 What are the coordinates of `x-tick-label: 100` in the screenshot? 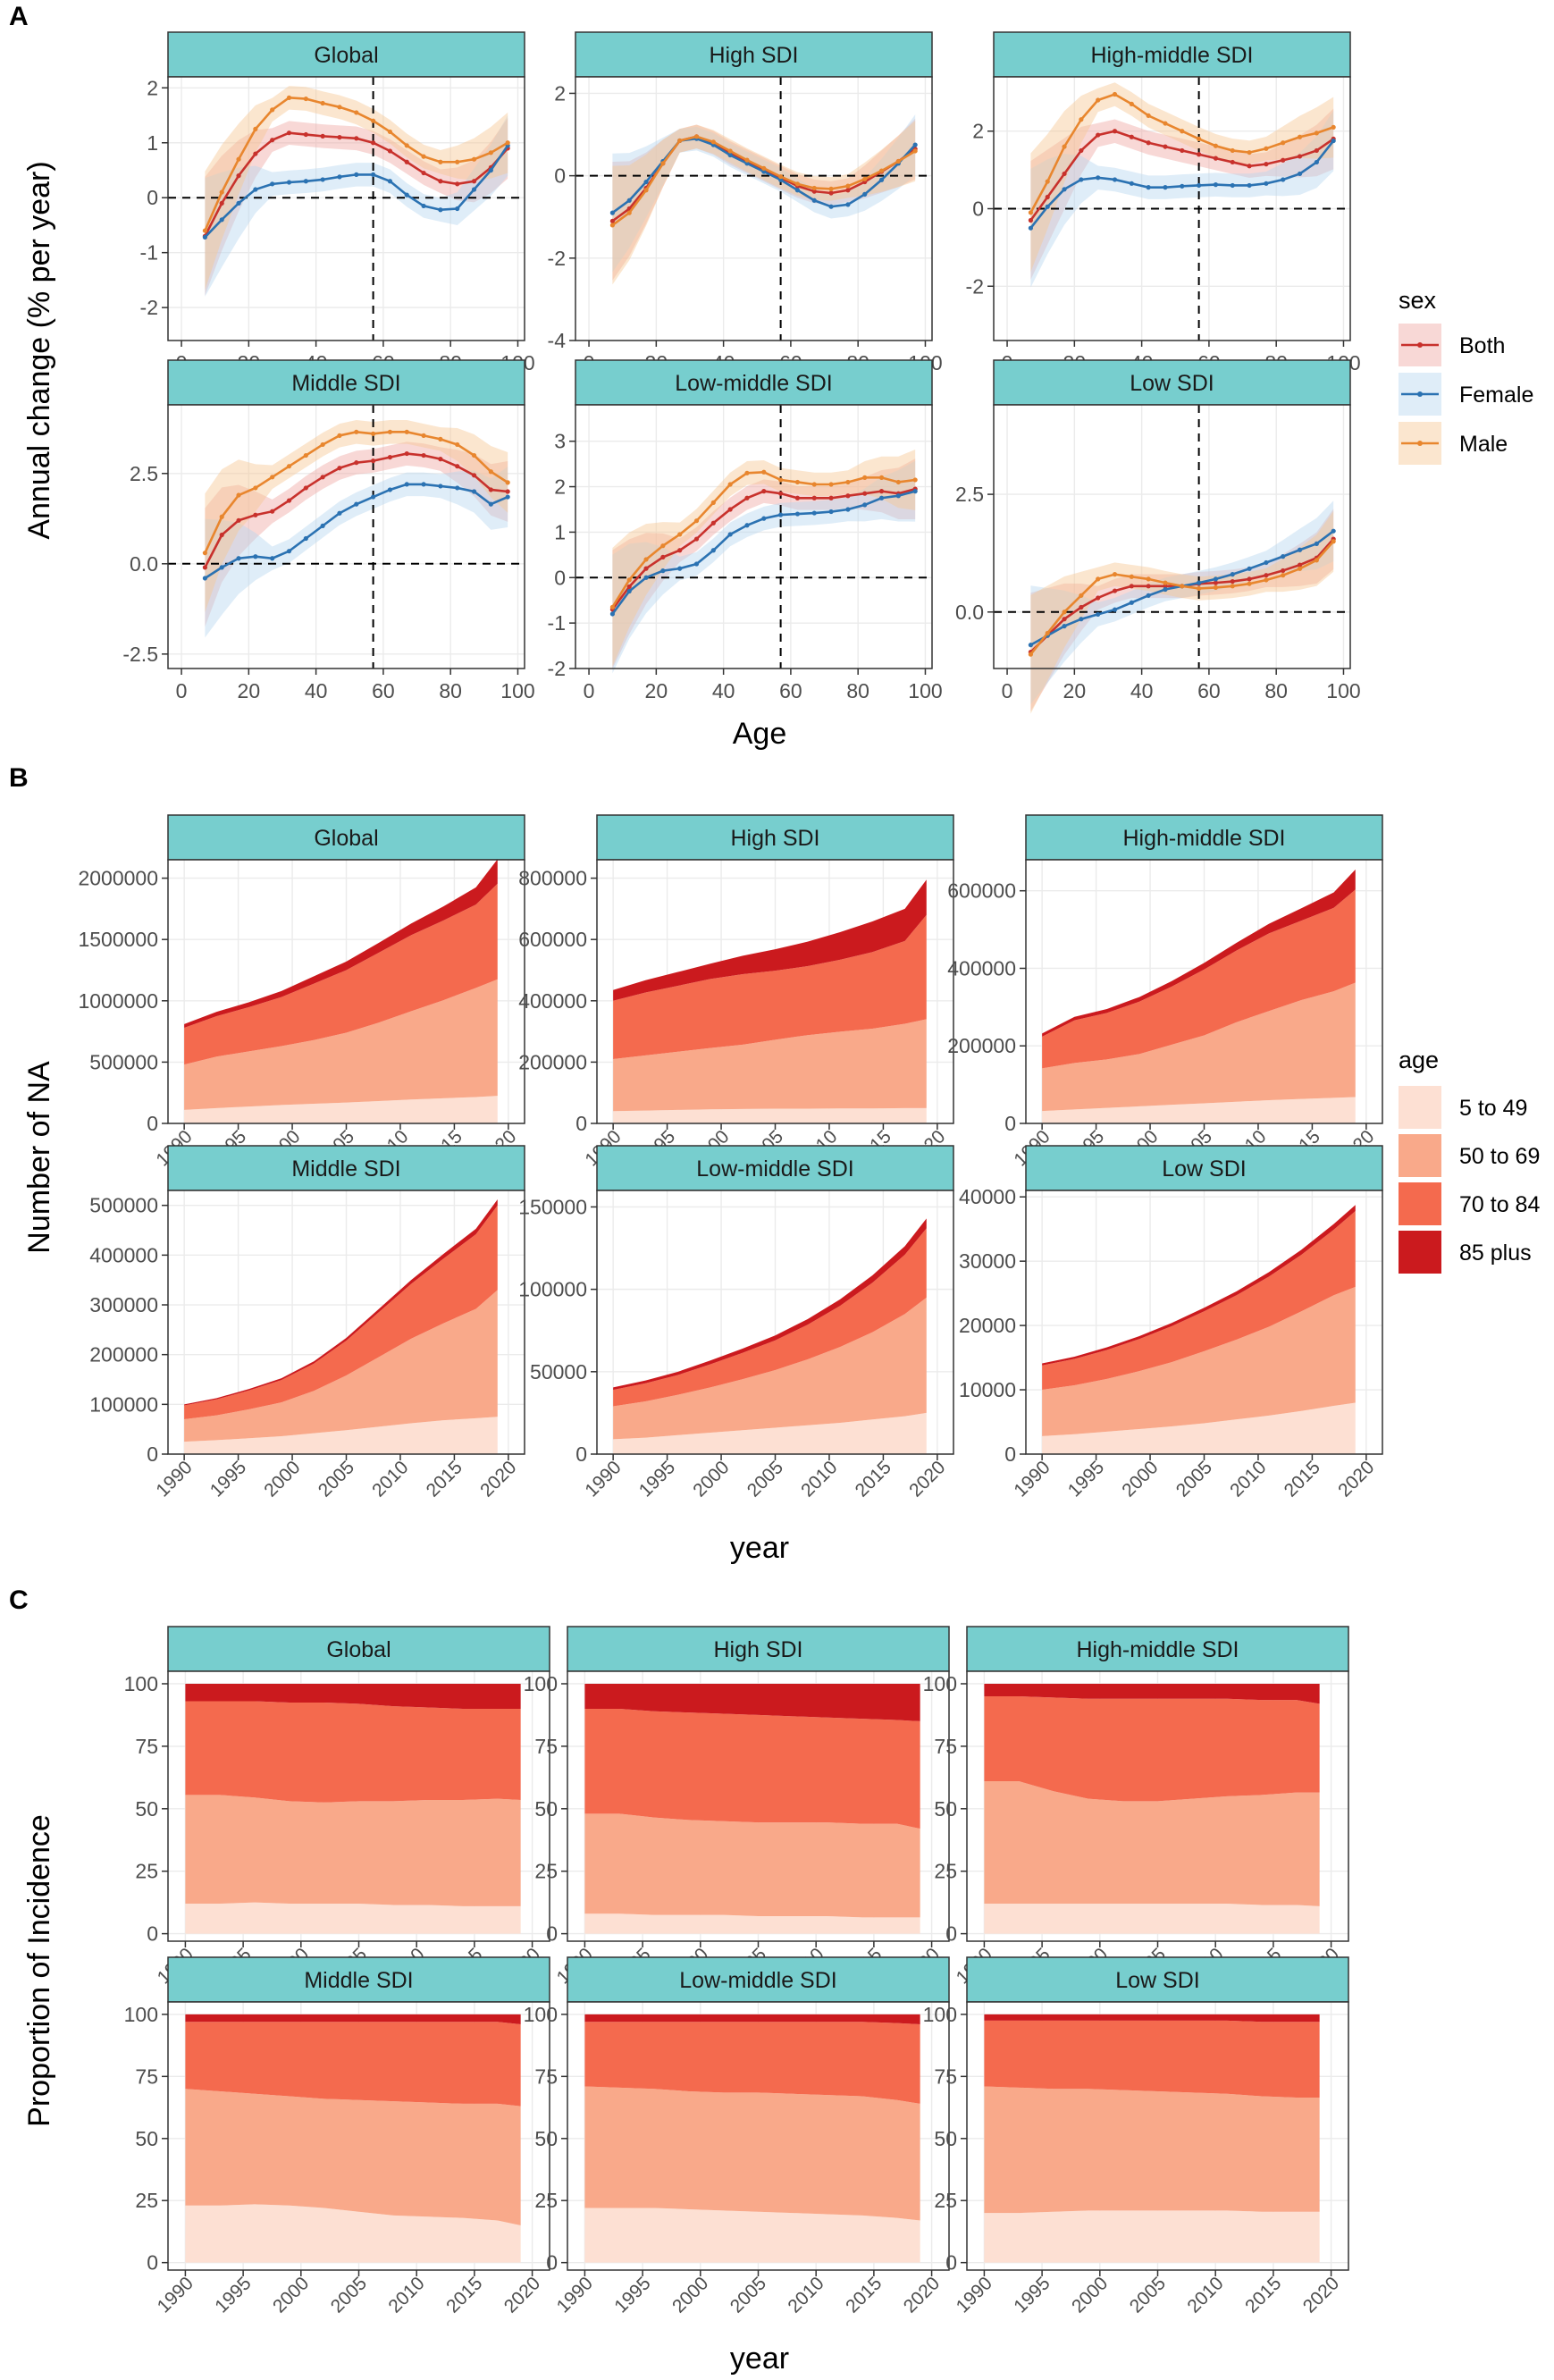 It's located at (1343, 690).